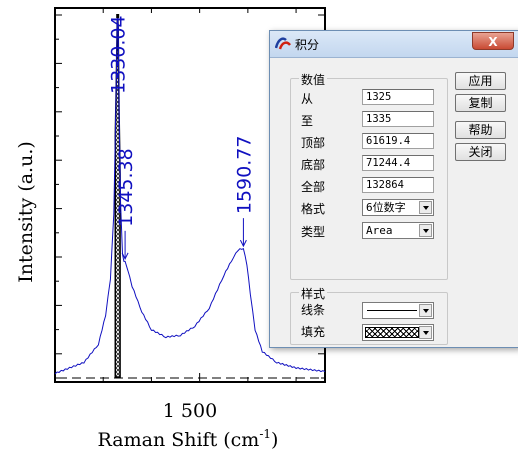 This screenshot has height=455, width=518. Describe the element at coordinates (179, 440) in the screenshot. I see `x-axis-label-main: Raman Shift (cm` at that location.